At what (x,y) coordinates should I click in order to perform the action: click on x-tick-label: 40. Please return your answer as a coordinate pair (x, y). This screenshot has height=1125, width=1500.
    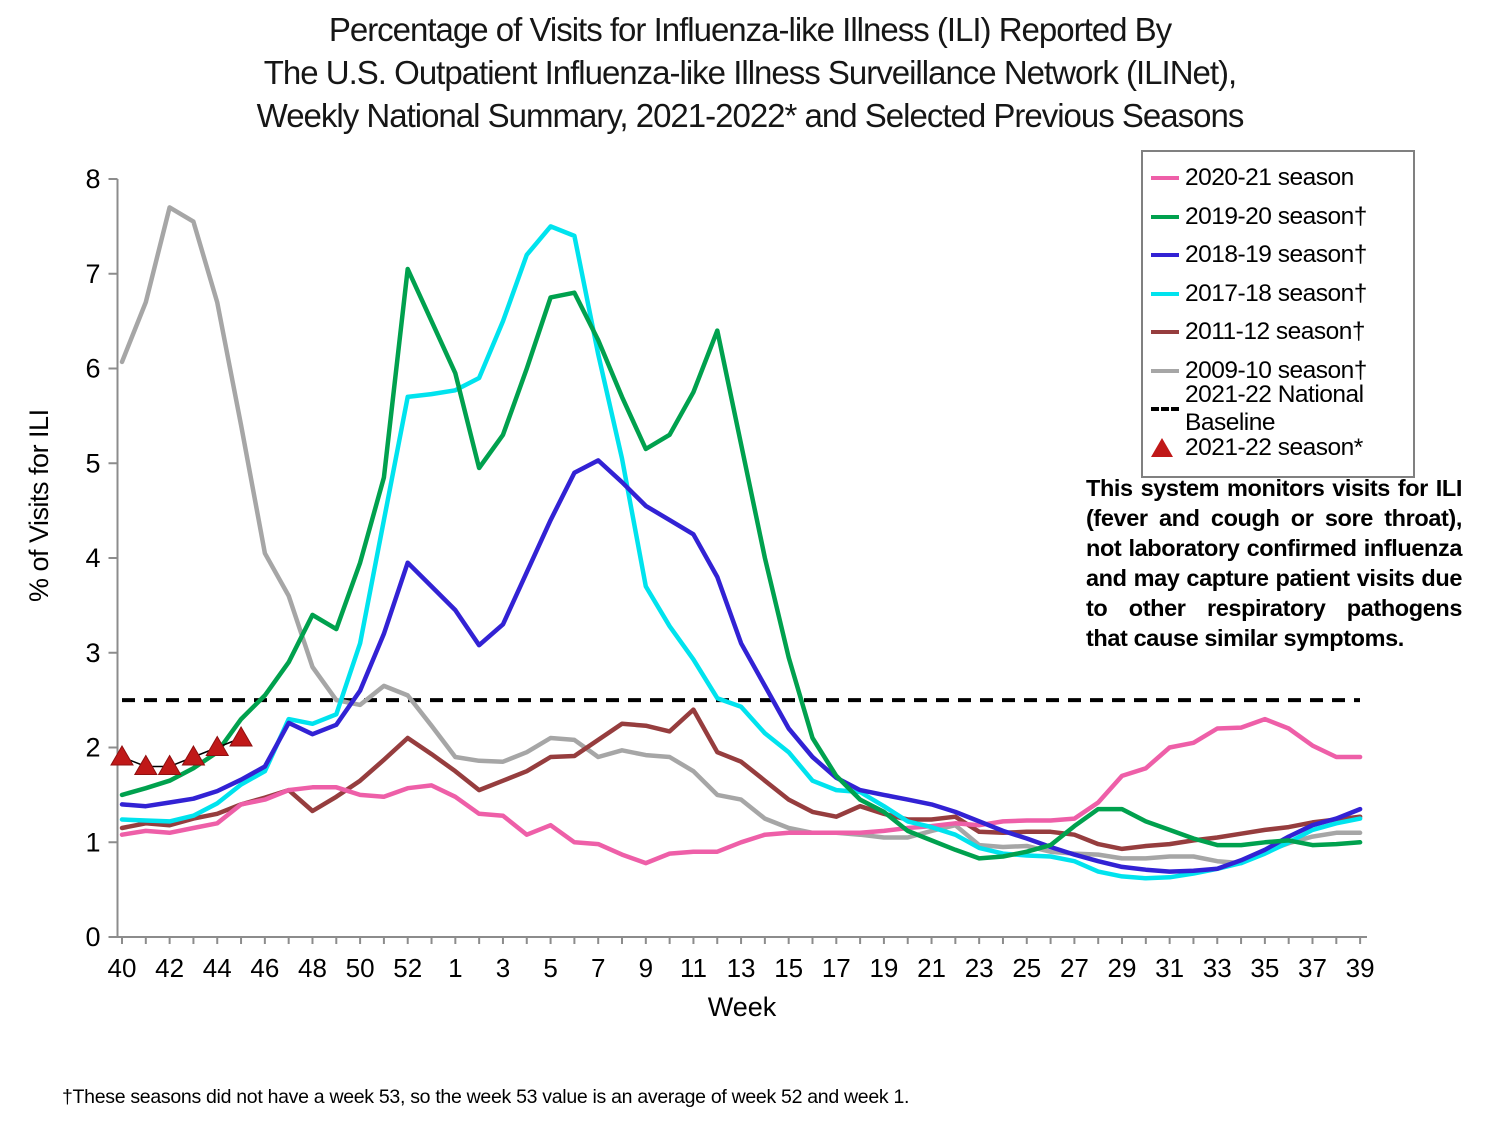
    Looking at the image, I should click on (122, 968).